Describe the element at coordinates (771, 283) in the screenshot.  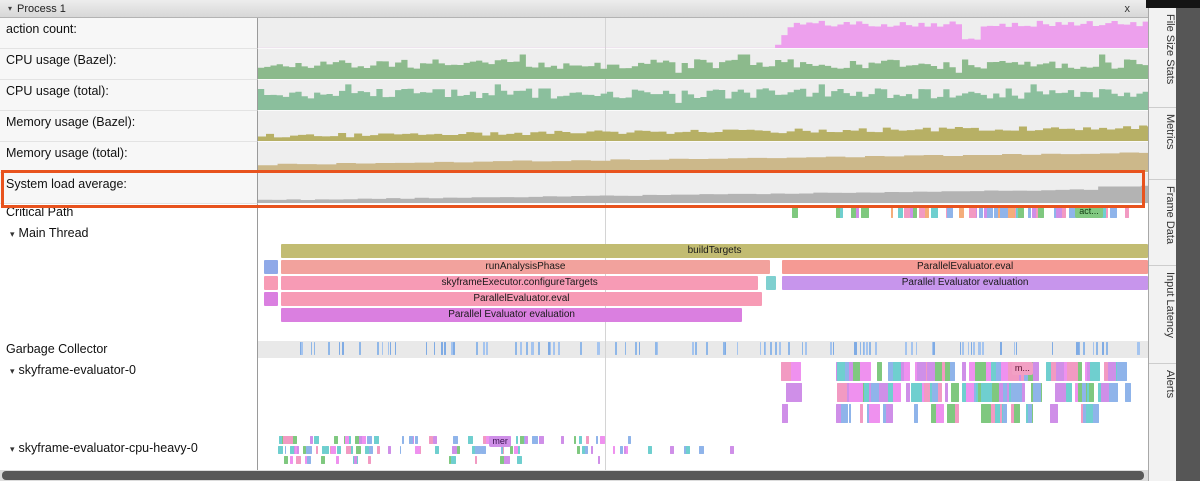
I see `flame-bar` at that location.